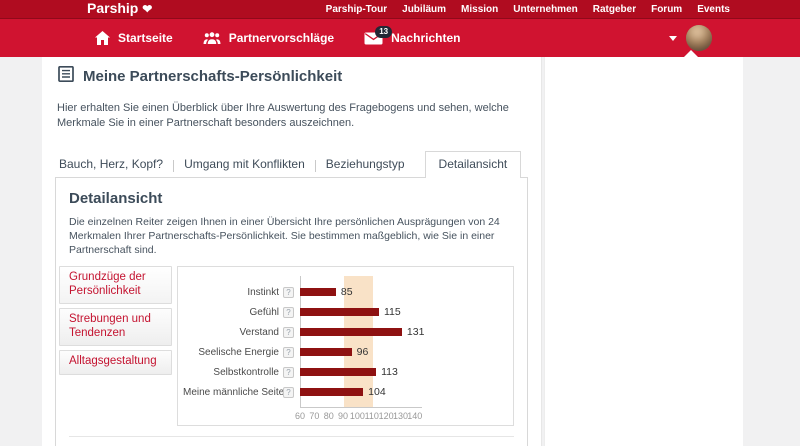  I want to click on chart-plot-cell: 131, so click(406, 332).